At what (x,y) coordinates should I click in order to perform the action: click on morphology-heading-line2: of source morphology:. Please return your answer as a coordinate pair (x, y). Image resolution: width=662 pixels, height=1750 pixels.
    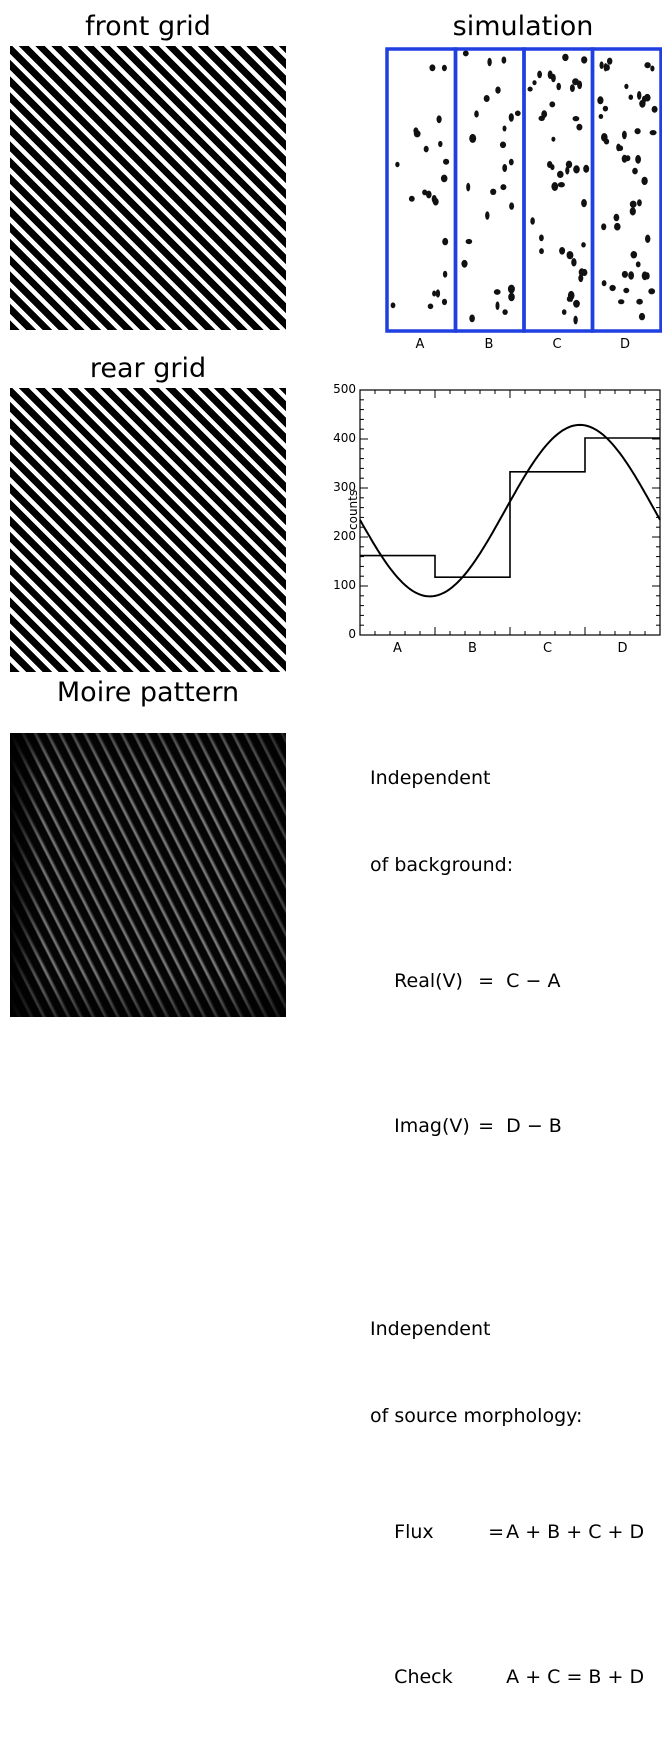
    Looking at the image, I should click on (476, 1416).